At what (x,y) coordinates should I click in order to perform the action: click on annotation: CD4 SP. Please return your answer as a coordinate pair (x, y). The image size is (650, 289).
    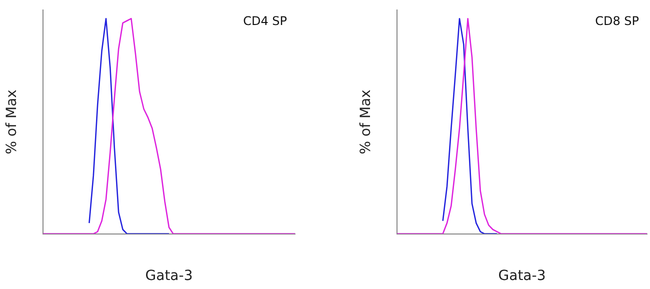
    Looking at the image, I should click on (265, 21).